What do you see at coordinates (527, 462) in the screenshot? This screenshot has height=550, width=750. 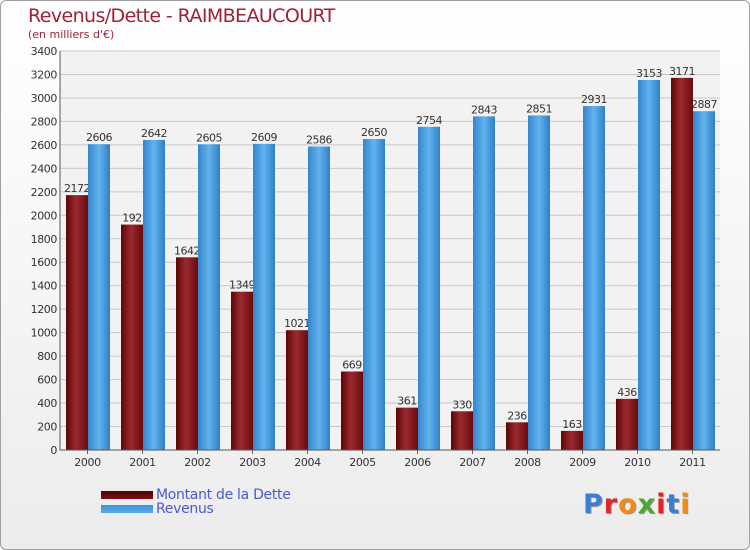 I see `x-tick-label: 2008` at bounding box center [527, 462].